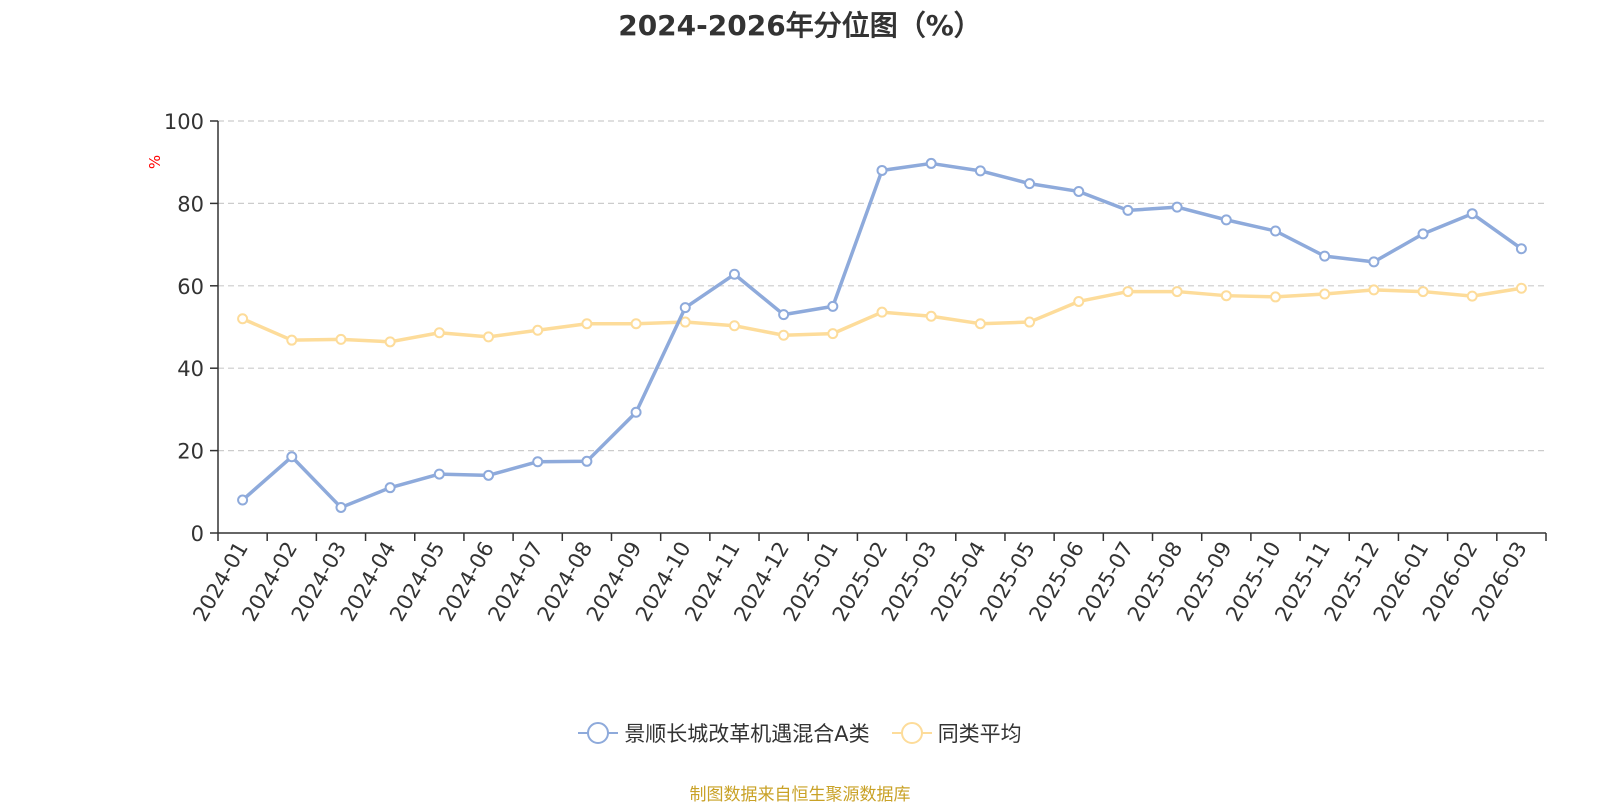 The image size is (1600, 805). Describe the element at coordinates (190, 369) in the screenshot. I see `y-tick-label: 40` at that location.